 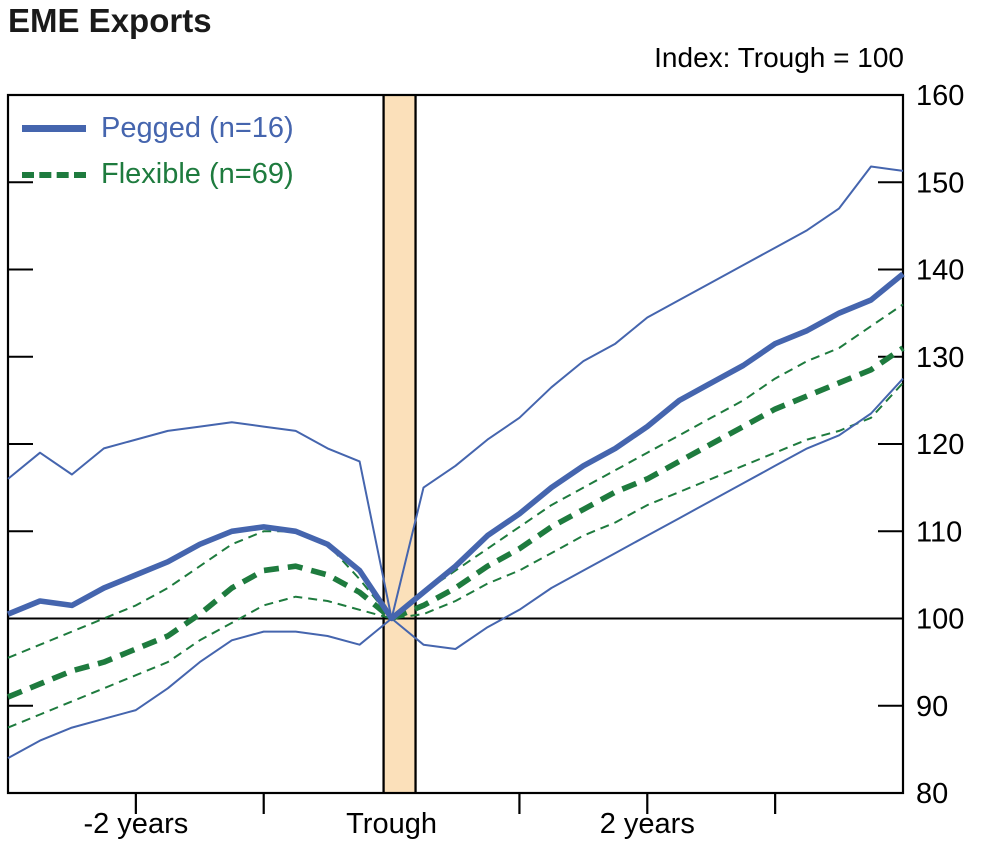 I want to click on flexible-line-sample, so click(x=54, y=174).